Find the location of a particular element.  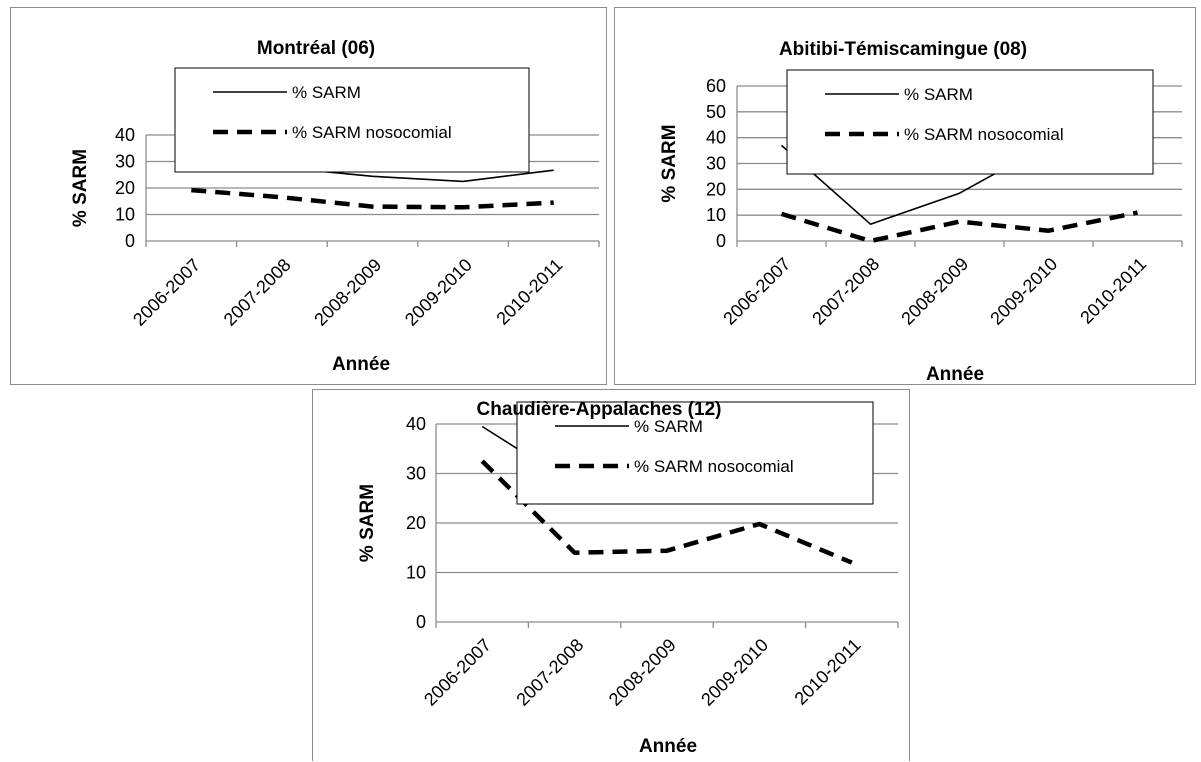

y-tick-label: 50 is located at coordinates (716, 112).